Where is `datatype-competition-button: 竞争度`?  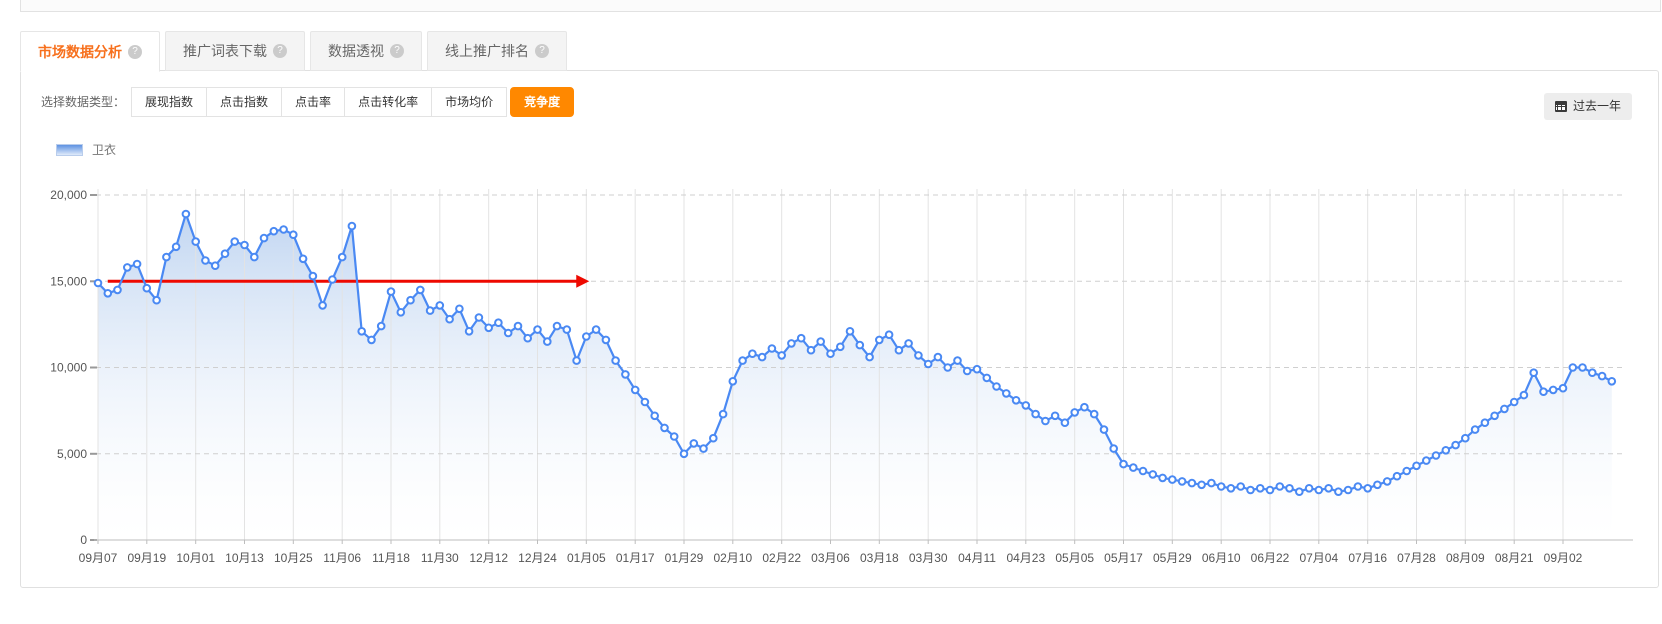 datatype-competition-button: 竞争度 is located at coordinates (542, 102).